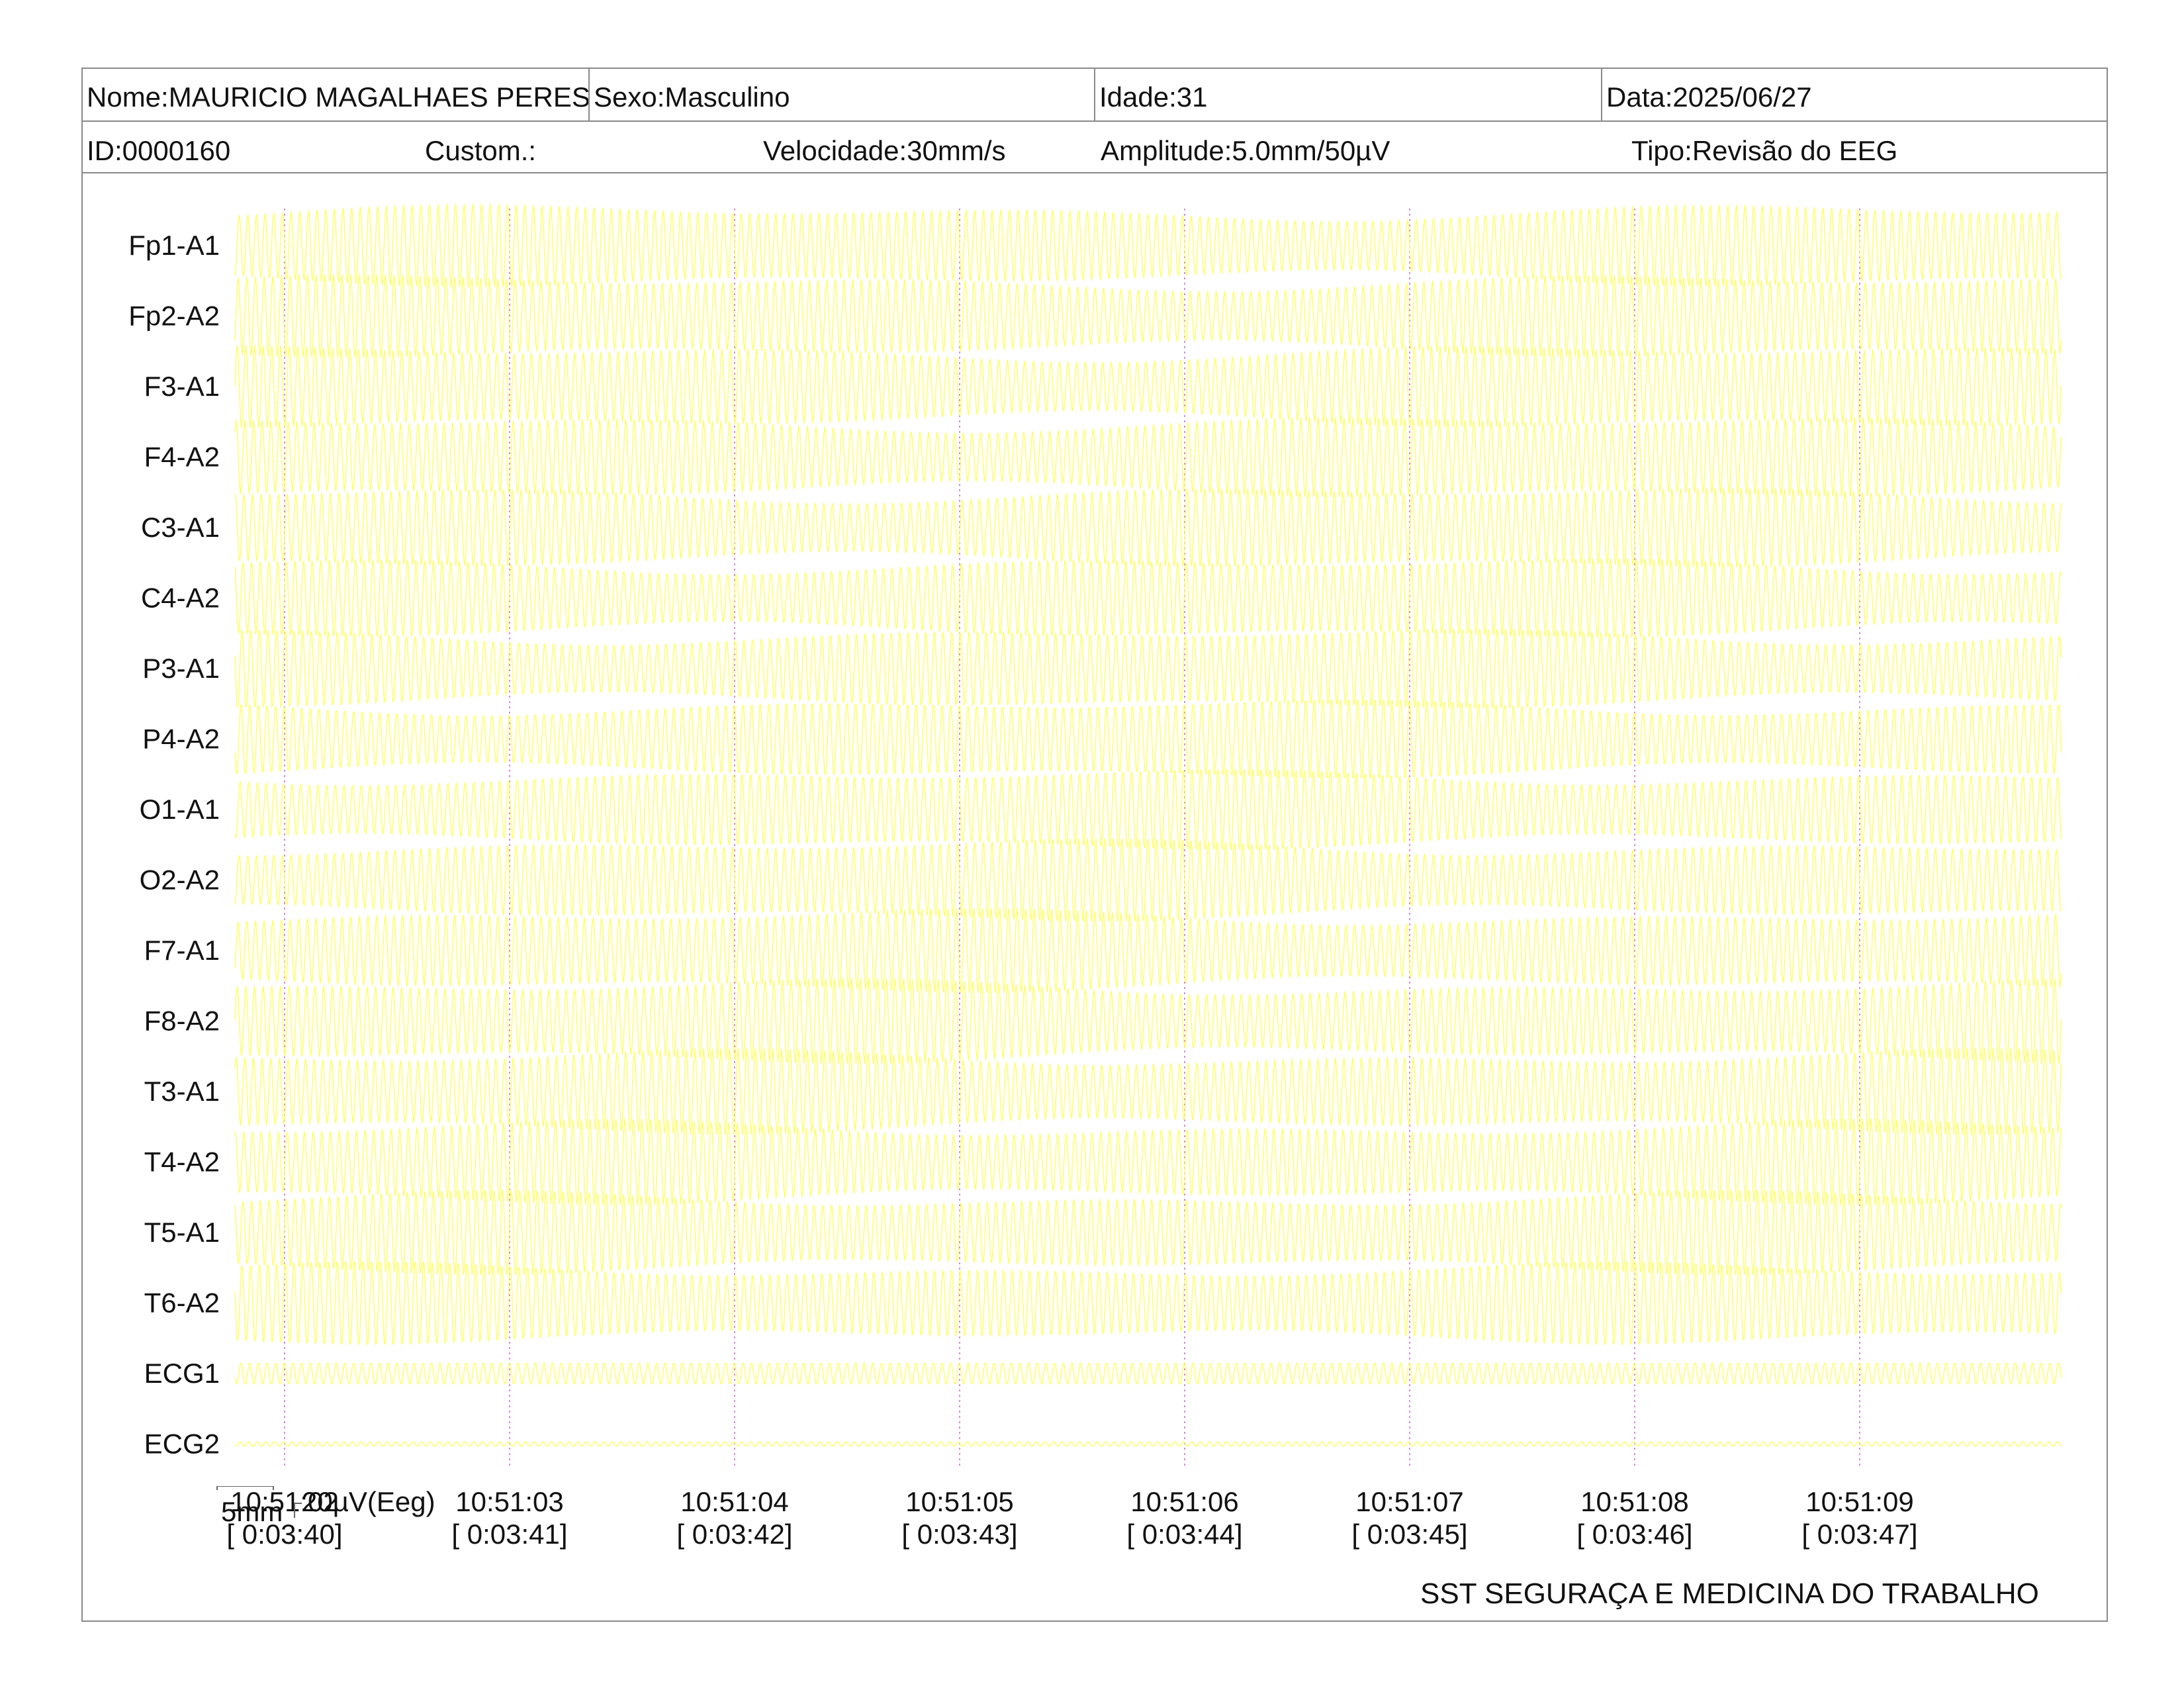 The image size is (2184, 1688). Describe the element at coordinates (174, 245) in the screenshot. I see `channel-label: Fp1-A1` at that location.